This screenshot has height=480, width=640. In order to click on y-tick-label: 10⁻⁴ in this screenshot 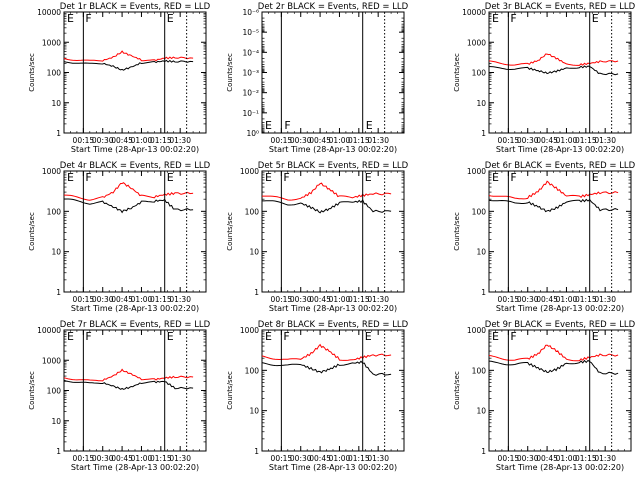, I will do `click(250, 52)`.